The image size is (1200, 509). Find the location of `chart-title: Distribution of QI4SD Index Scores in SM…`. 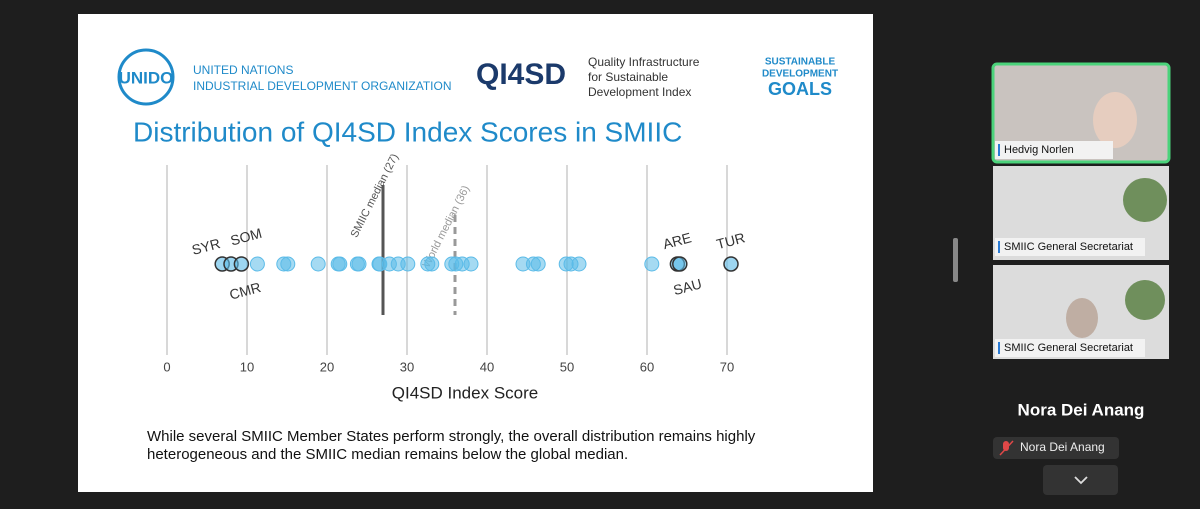

chart-title: Distribution of QI4SD Index Scores in SM… is located at coordinates (407, 131).